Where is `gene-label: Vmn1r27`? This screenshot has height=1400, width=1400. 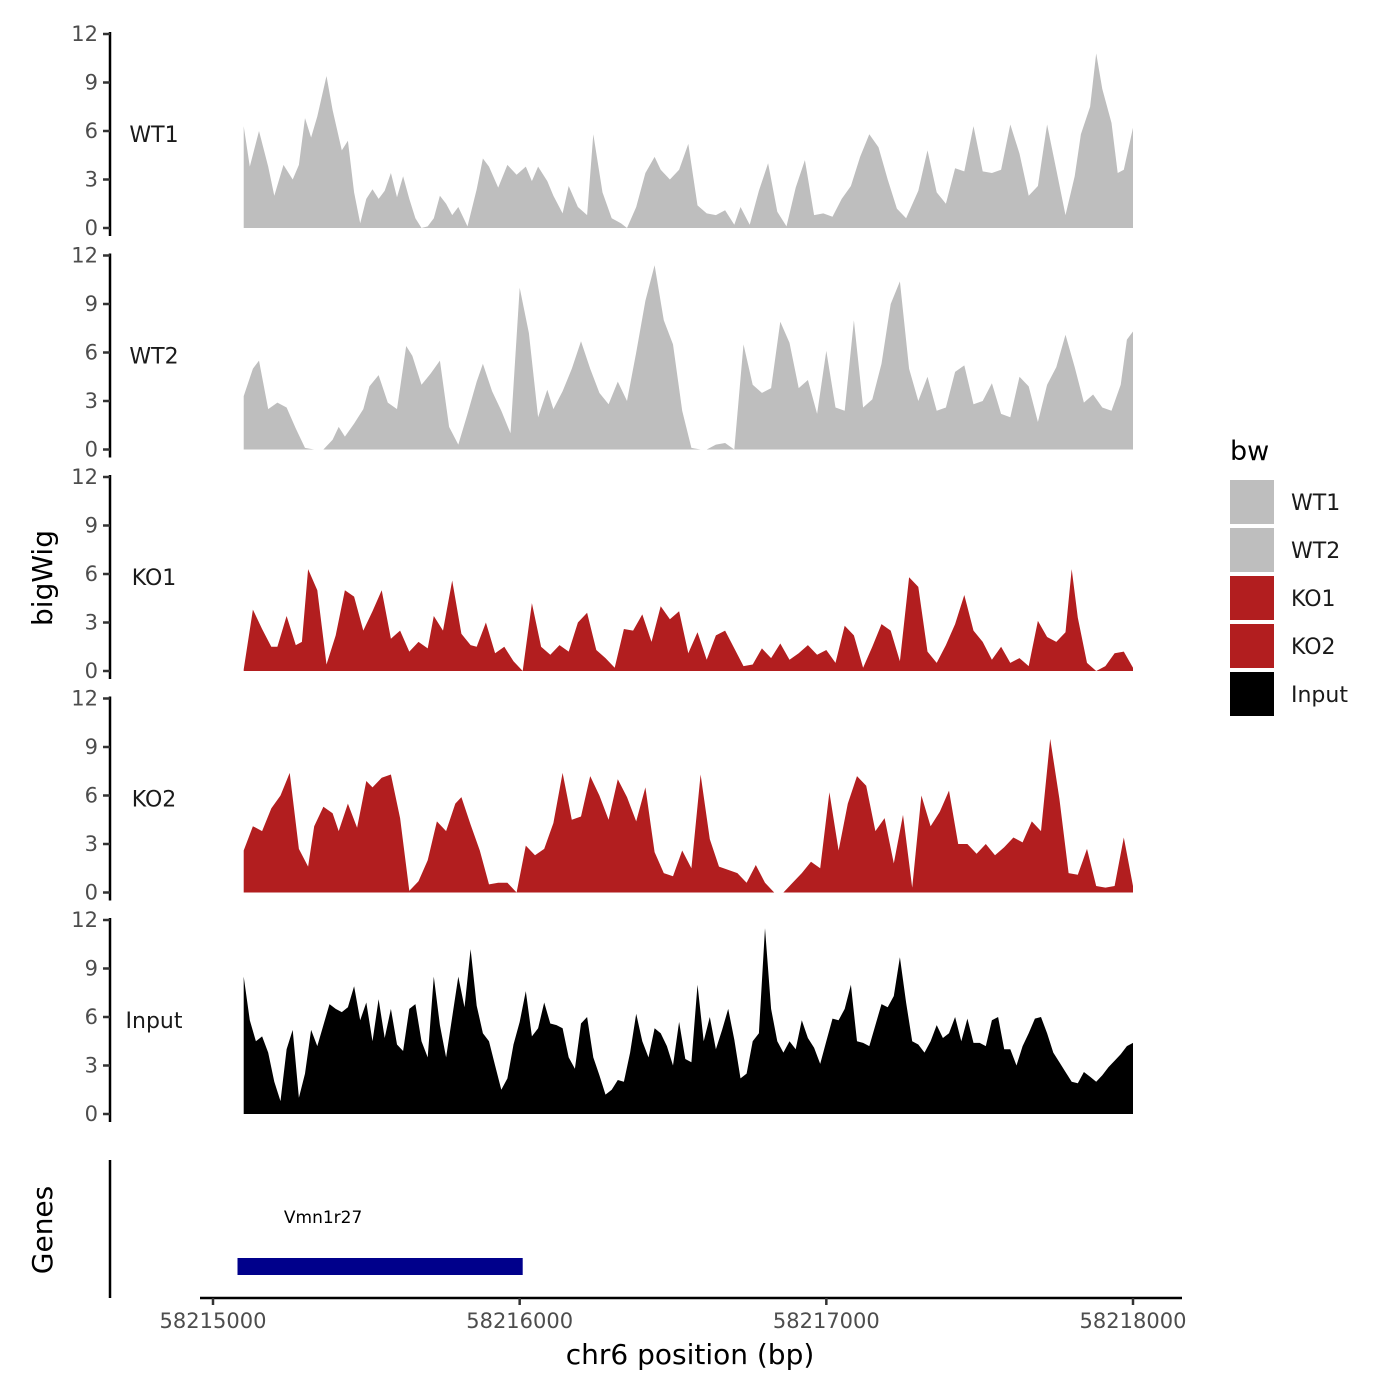
gene-label: Vmn1r27 is located at coordinates (323, 1218).